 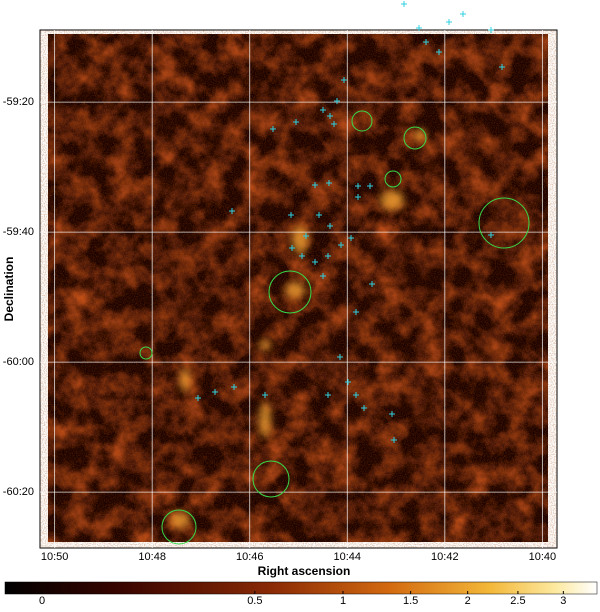 I want to click on x-tick-label: 10:48, so click(x=152, y=557).